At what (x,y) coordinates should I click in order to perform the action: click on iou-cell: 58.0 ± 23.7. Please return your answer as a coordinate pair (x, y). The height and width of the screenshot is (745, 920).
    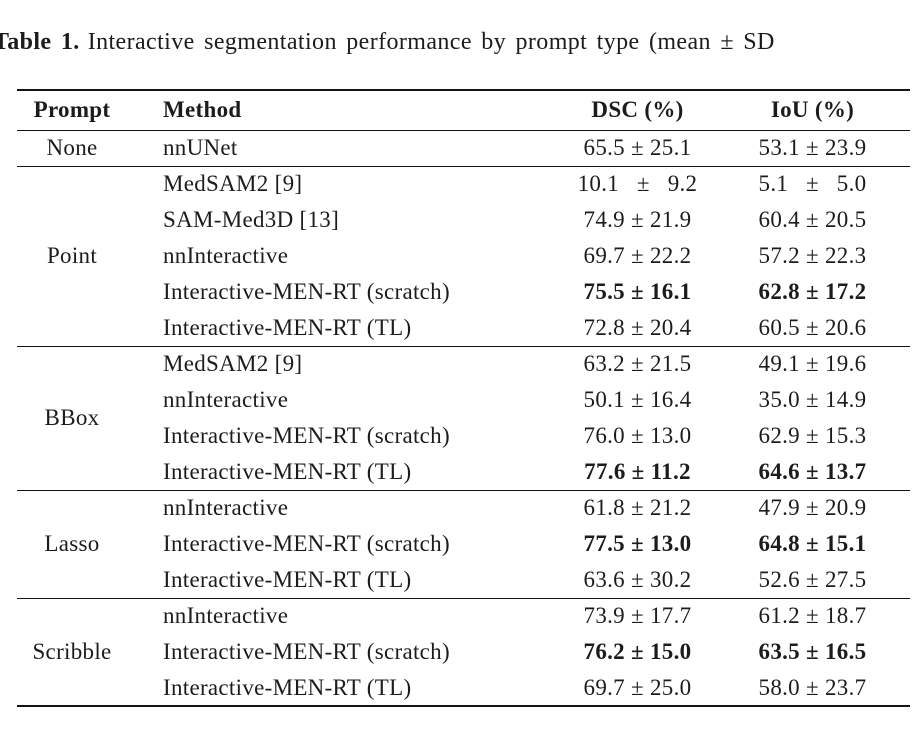
    Looking at the image, I should click on (812, 687).